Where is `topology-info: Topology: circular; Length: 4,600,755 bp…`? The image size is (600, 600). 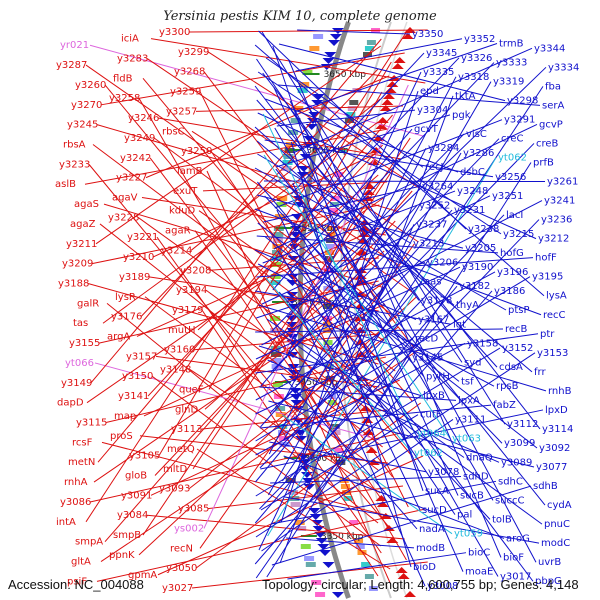
topology-info: Topology: circular; Length: 4,600,755 bp… is located at coordinates (420, 584).